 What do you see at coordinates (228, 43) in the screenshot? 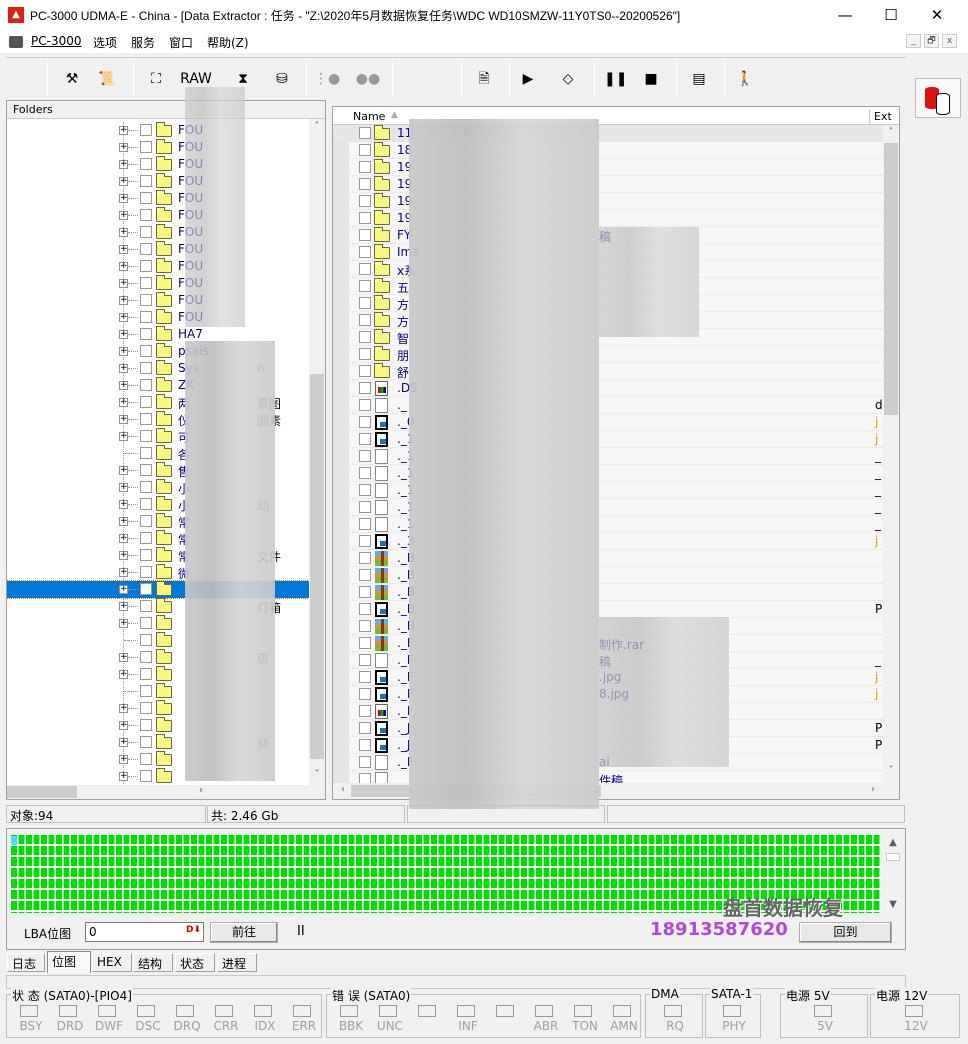
I see `menu-help: 帮助(Z)` at bounding box center [228, 43].